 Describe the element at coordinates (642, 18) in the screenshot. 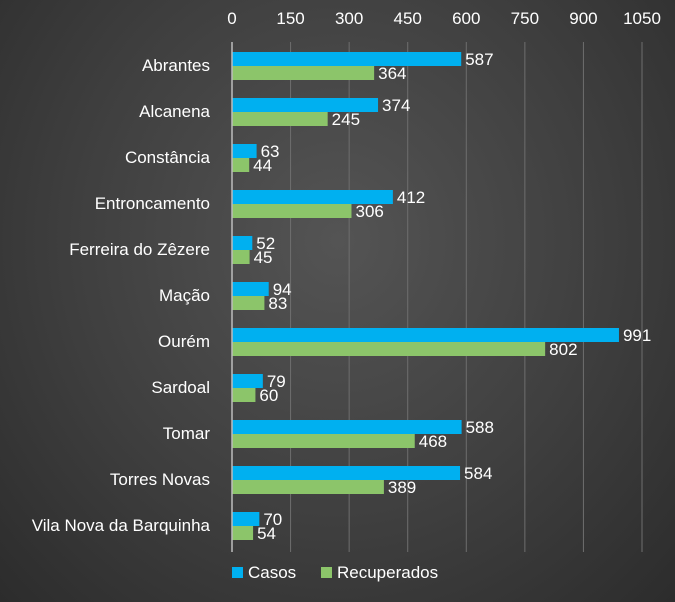

I see `x-tick-label: 1050` at that location.